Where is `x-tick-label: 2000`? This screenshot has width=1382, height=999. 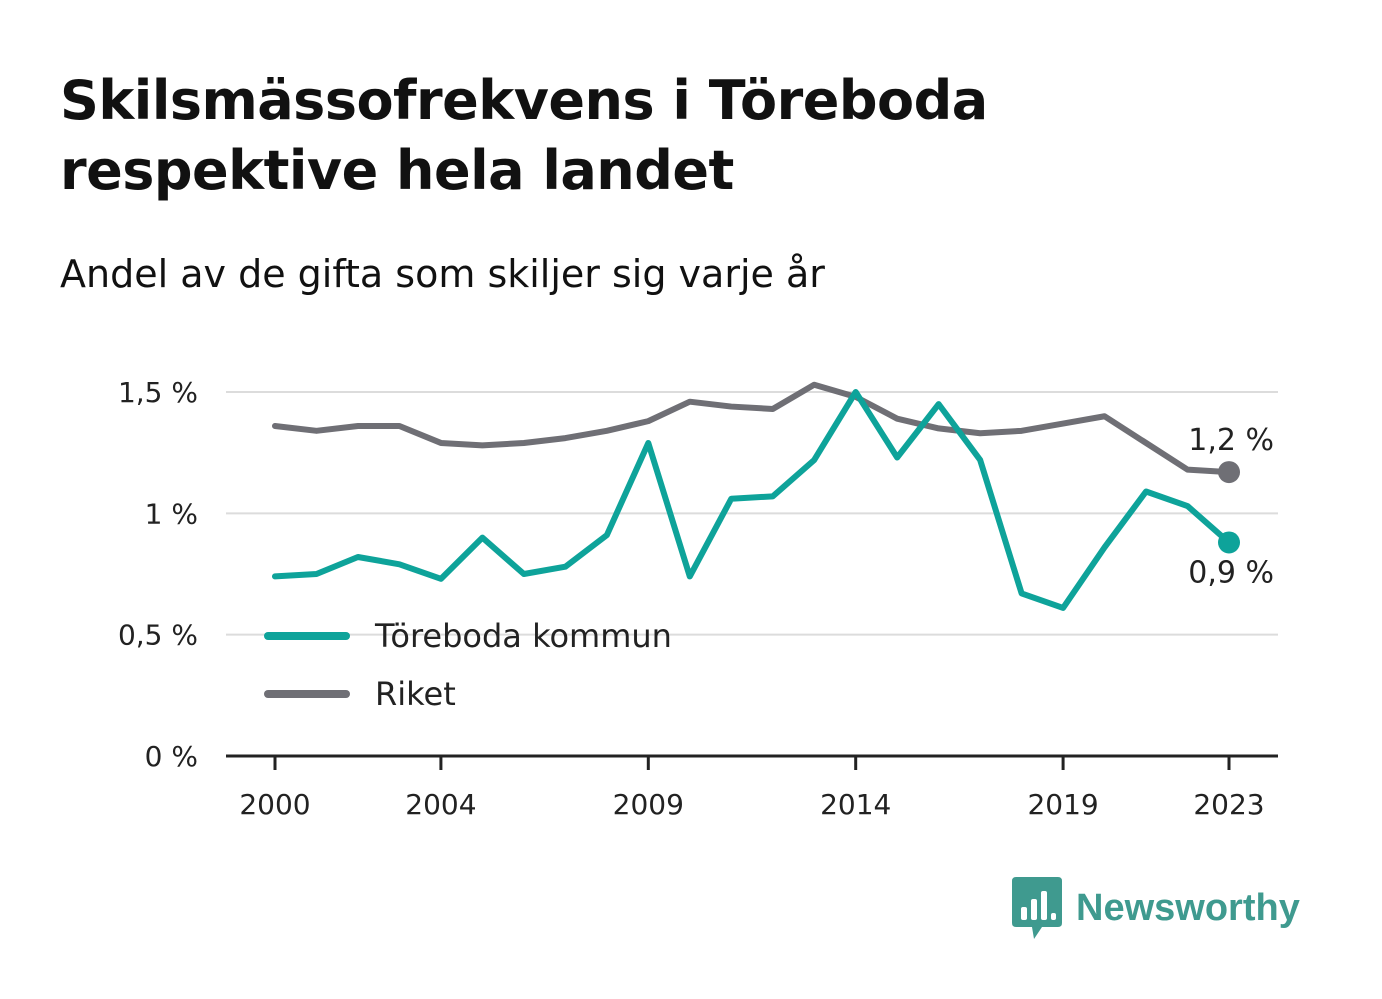
x-tick-label: 2000 is located at coordinates (274, 804).